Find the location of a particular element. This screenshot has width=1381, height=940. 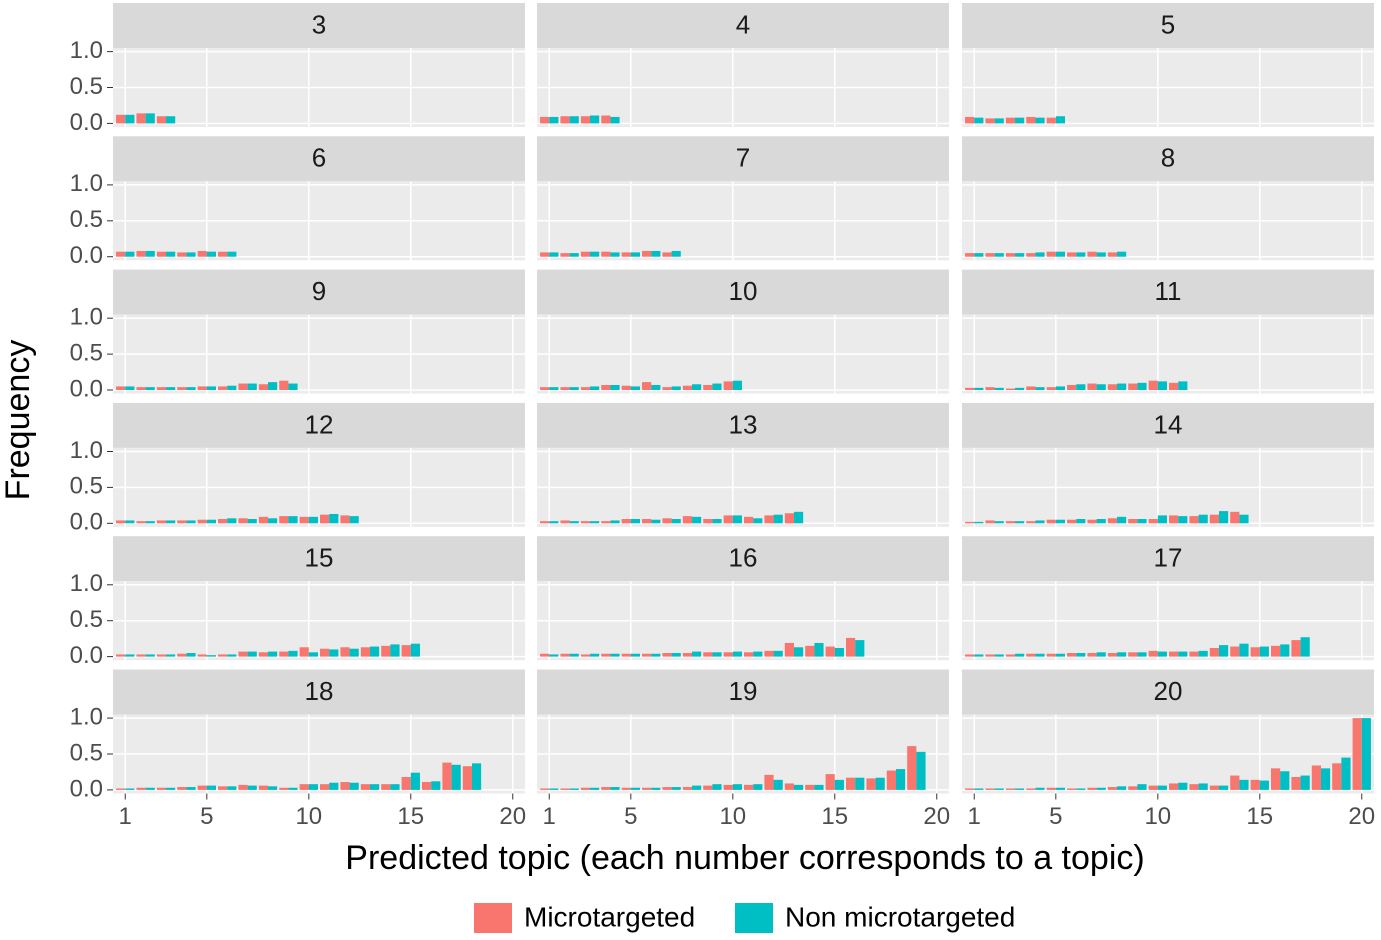

strip-label: 19 is located at coordinates (743, 691).